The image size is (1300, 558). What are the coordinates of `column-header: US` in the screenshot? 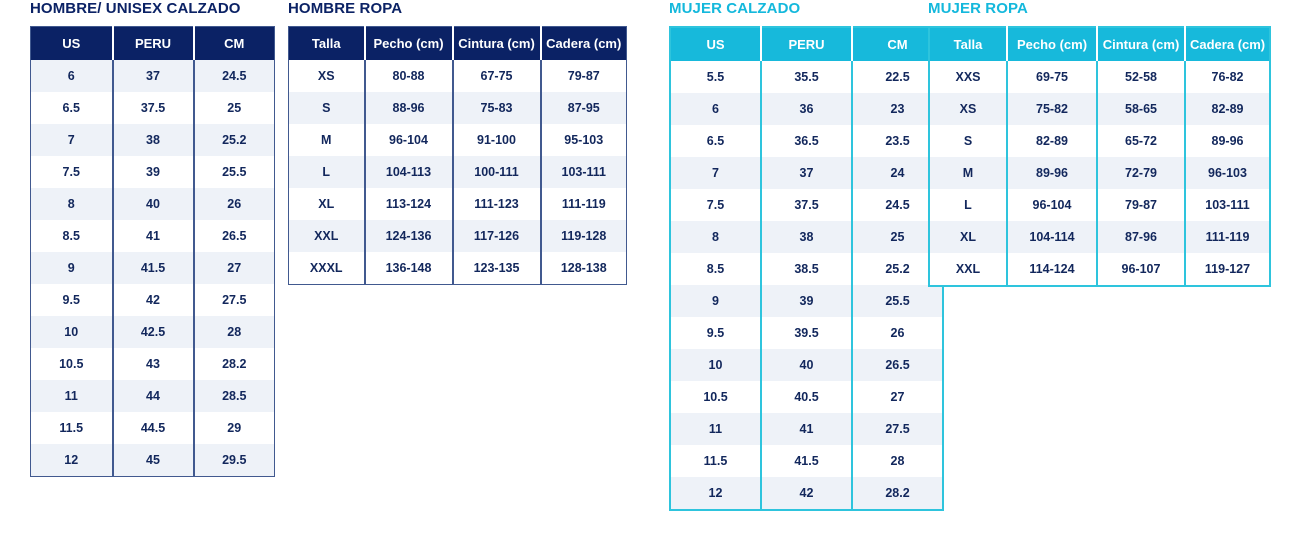 It's located at (716, 44).